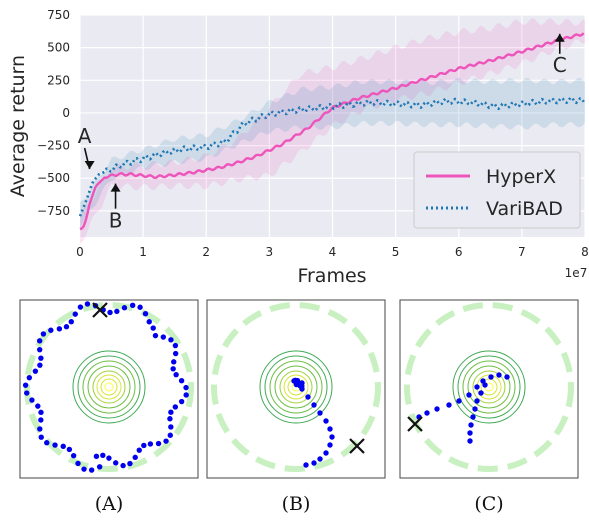 The width and height of the screenshot is (589, 524). I want to click on trajectory-panel-3: (C), so click(489, 407).